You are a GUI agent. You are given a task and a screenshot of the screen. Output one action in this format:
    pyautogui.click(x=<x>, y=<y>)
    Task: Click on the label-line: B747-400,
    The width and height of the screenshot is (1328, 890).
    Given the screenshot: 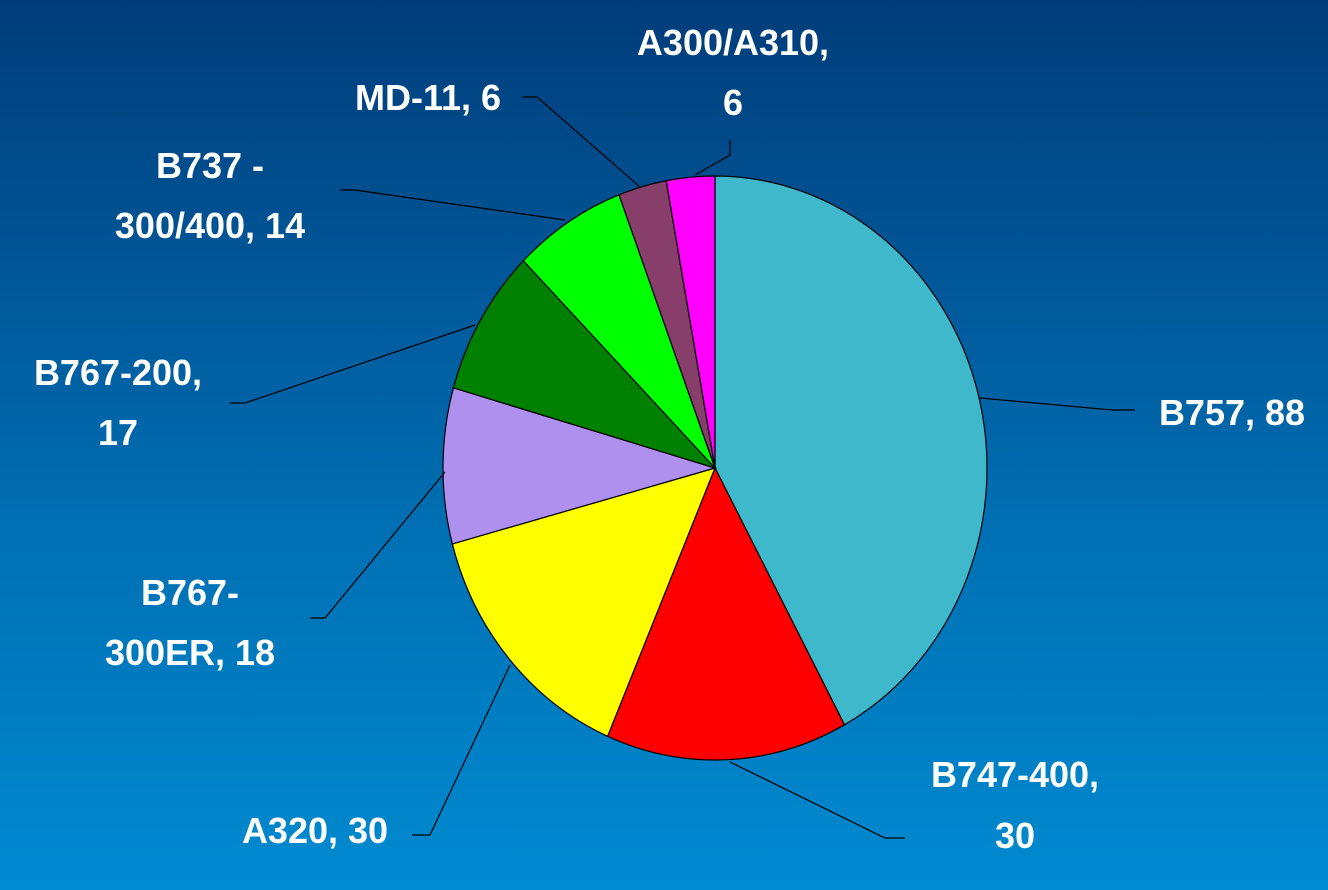 What is the action you would take?
    pyautogui.click(x=1015, y=774)
    